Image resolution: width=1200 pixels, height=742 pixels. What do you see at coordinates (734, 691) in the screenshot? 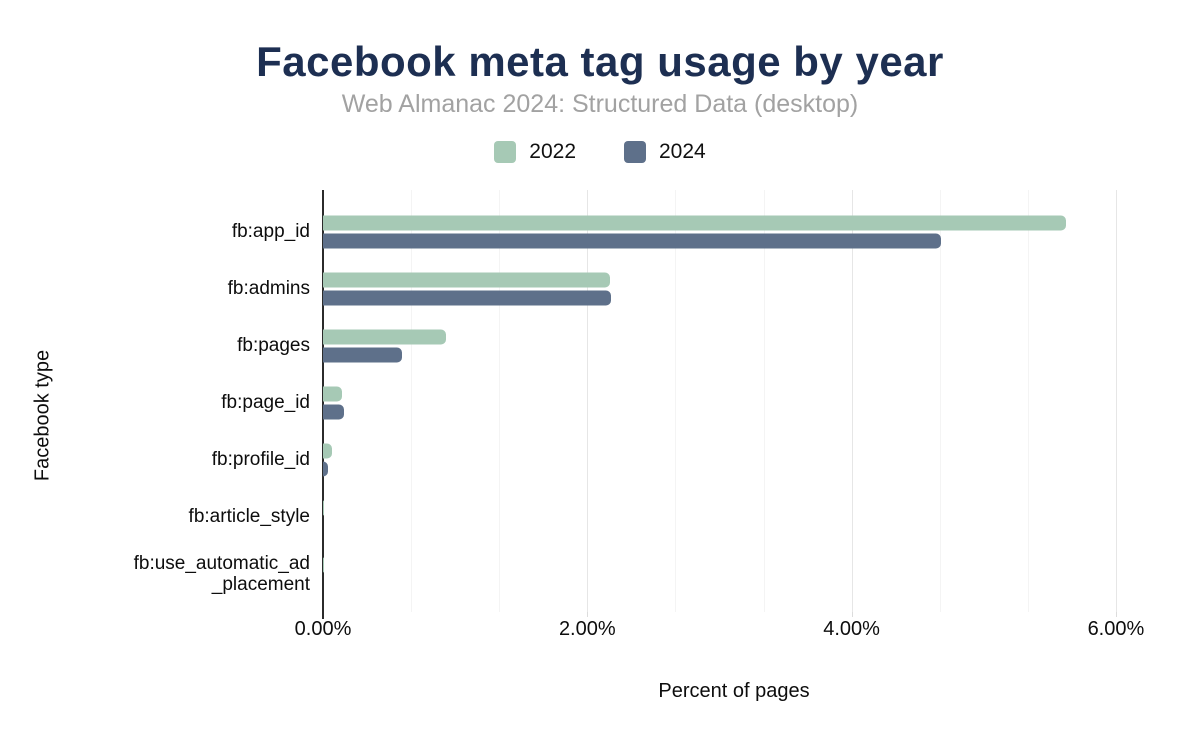
I see `x-axis-title: Percent of pages` at bounding box center [734, 691].